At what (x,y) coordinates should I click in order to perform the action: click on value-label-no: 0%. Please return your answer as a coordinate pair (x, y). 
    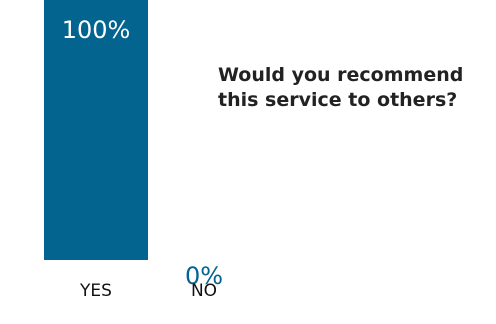
    Looking at the image, I should click on (204, 276).